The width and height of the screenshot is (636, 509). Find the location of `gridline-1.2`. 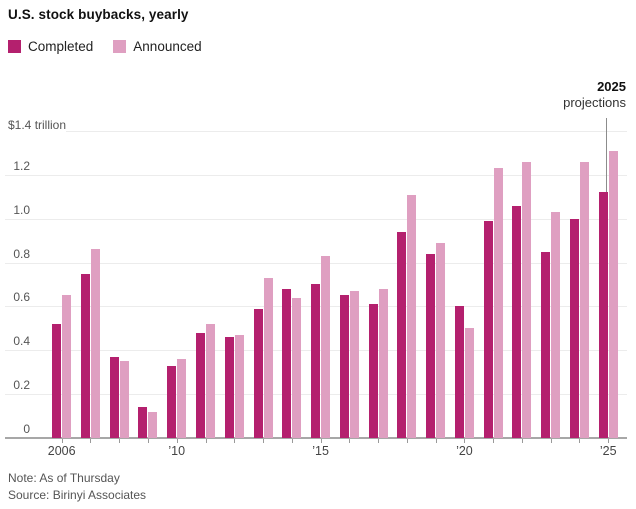

gridline-1.2 is located at coordinates (316, 175).